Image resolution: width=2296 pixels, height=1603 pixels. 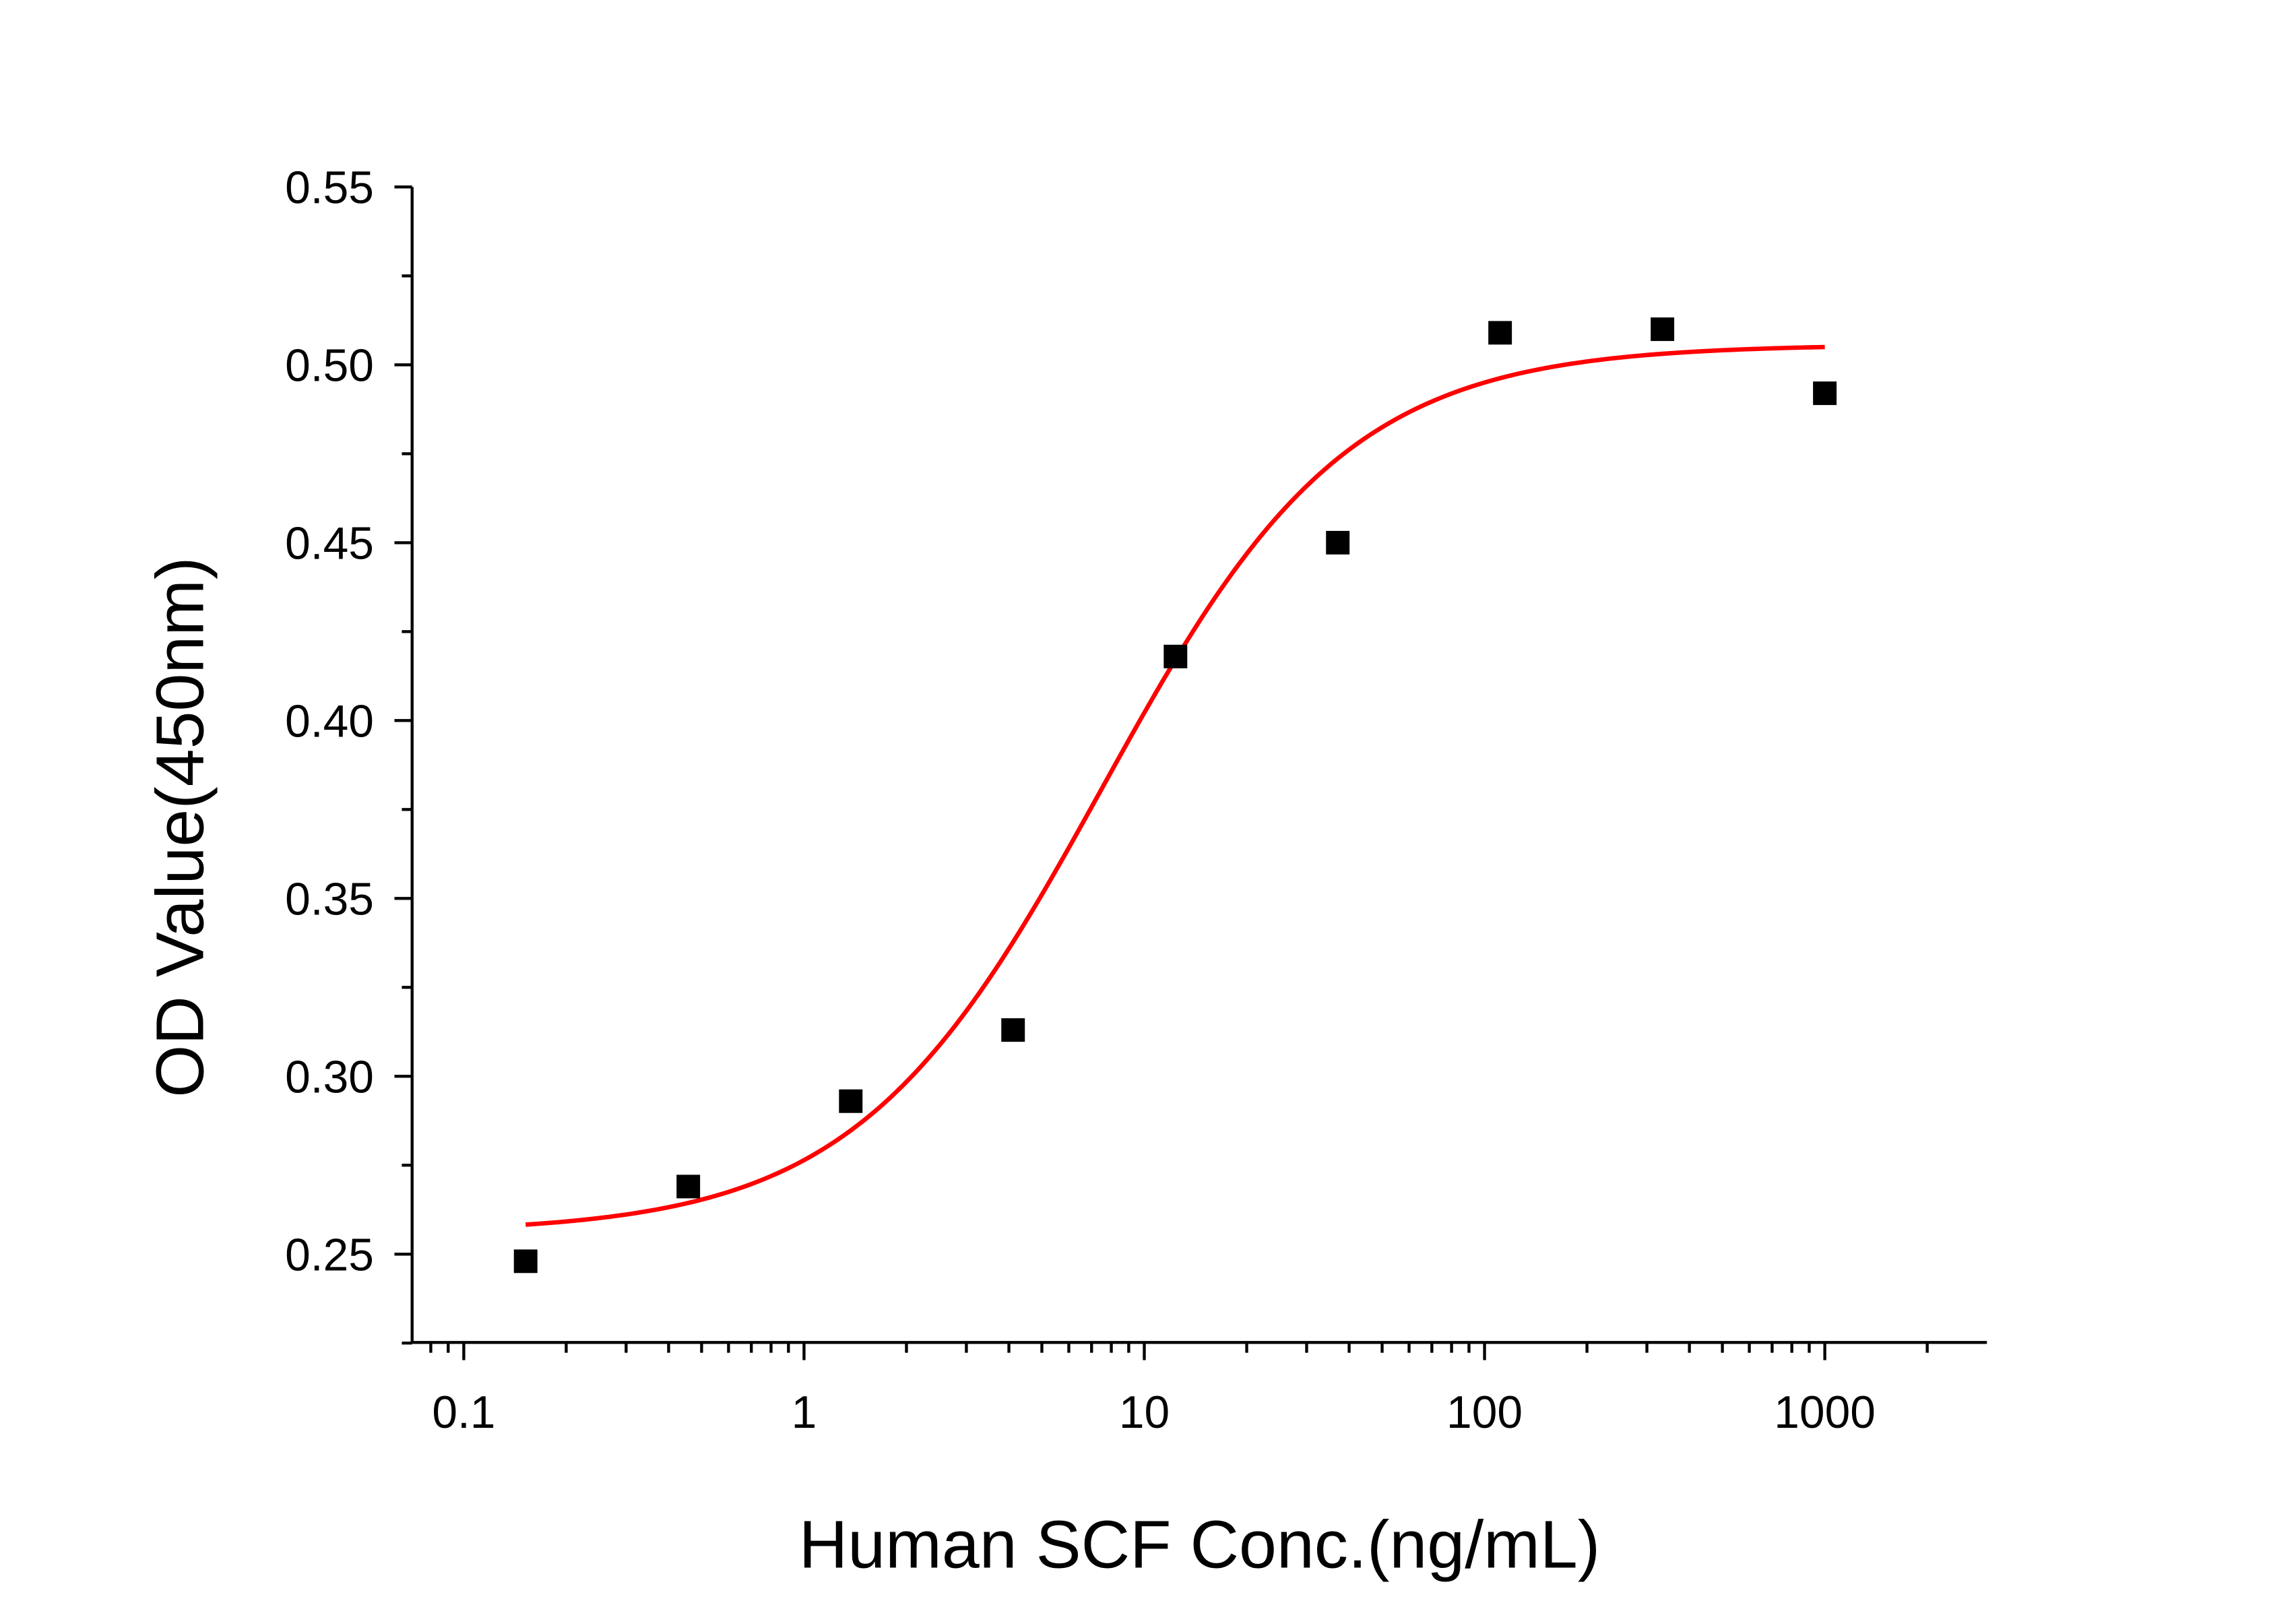 I want to click on x-tick-label: 1, so click(x=804, y=1412).